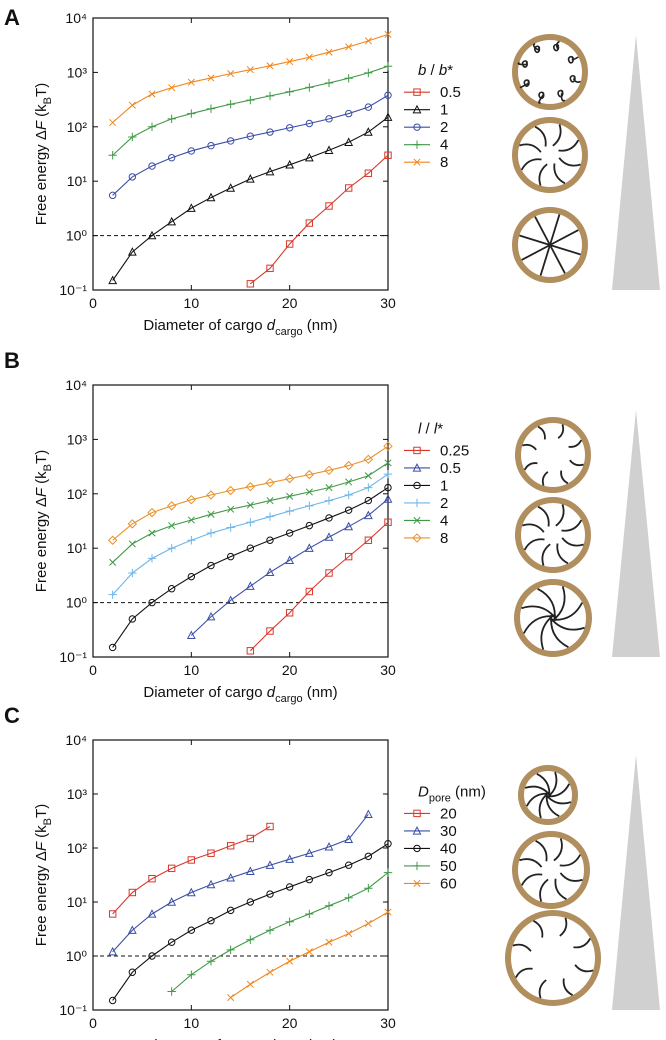 The width and height of the screenshot is (666, 1040). I want to click on text-part: /, so click(432, 70).